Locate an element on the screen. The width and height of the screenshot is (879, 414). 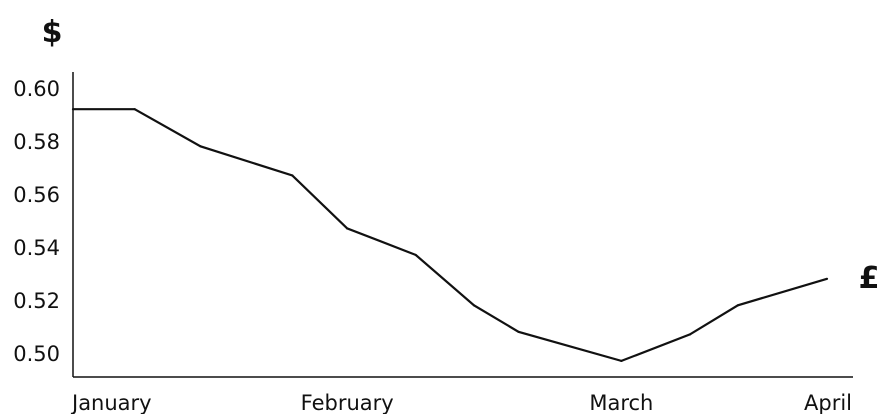
y-tick-label: 0.56 is located at coordinates (36, 195).